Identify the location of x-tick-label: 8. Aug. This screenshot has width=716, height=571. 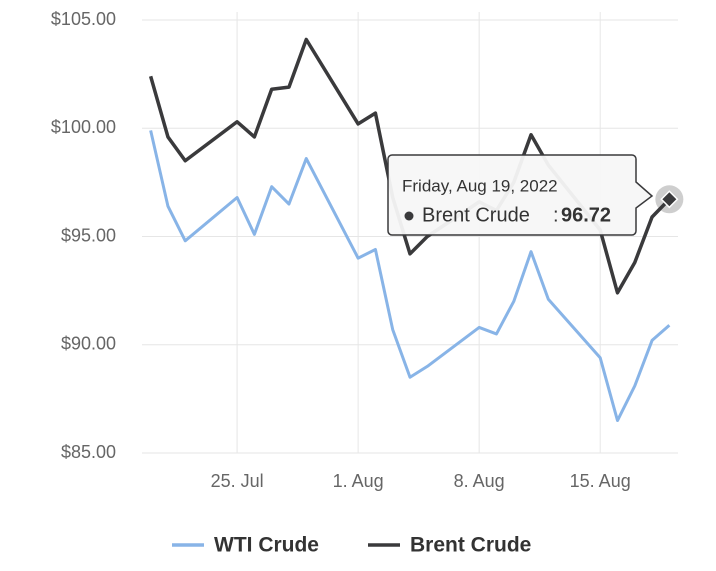
(479, 481).